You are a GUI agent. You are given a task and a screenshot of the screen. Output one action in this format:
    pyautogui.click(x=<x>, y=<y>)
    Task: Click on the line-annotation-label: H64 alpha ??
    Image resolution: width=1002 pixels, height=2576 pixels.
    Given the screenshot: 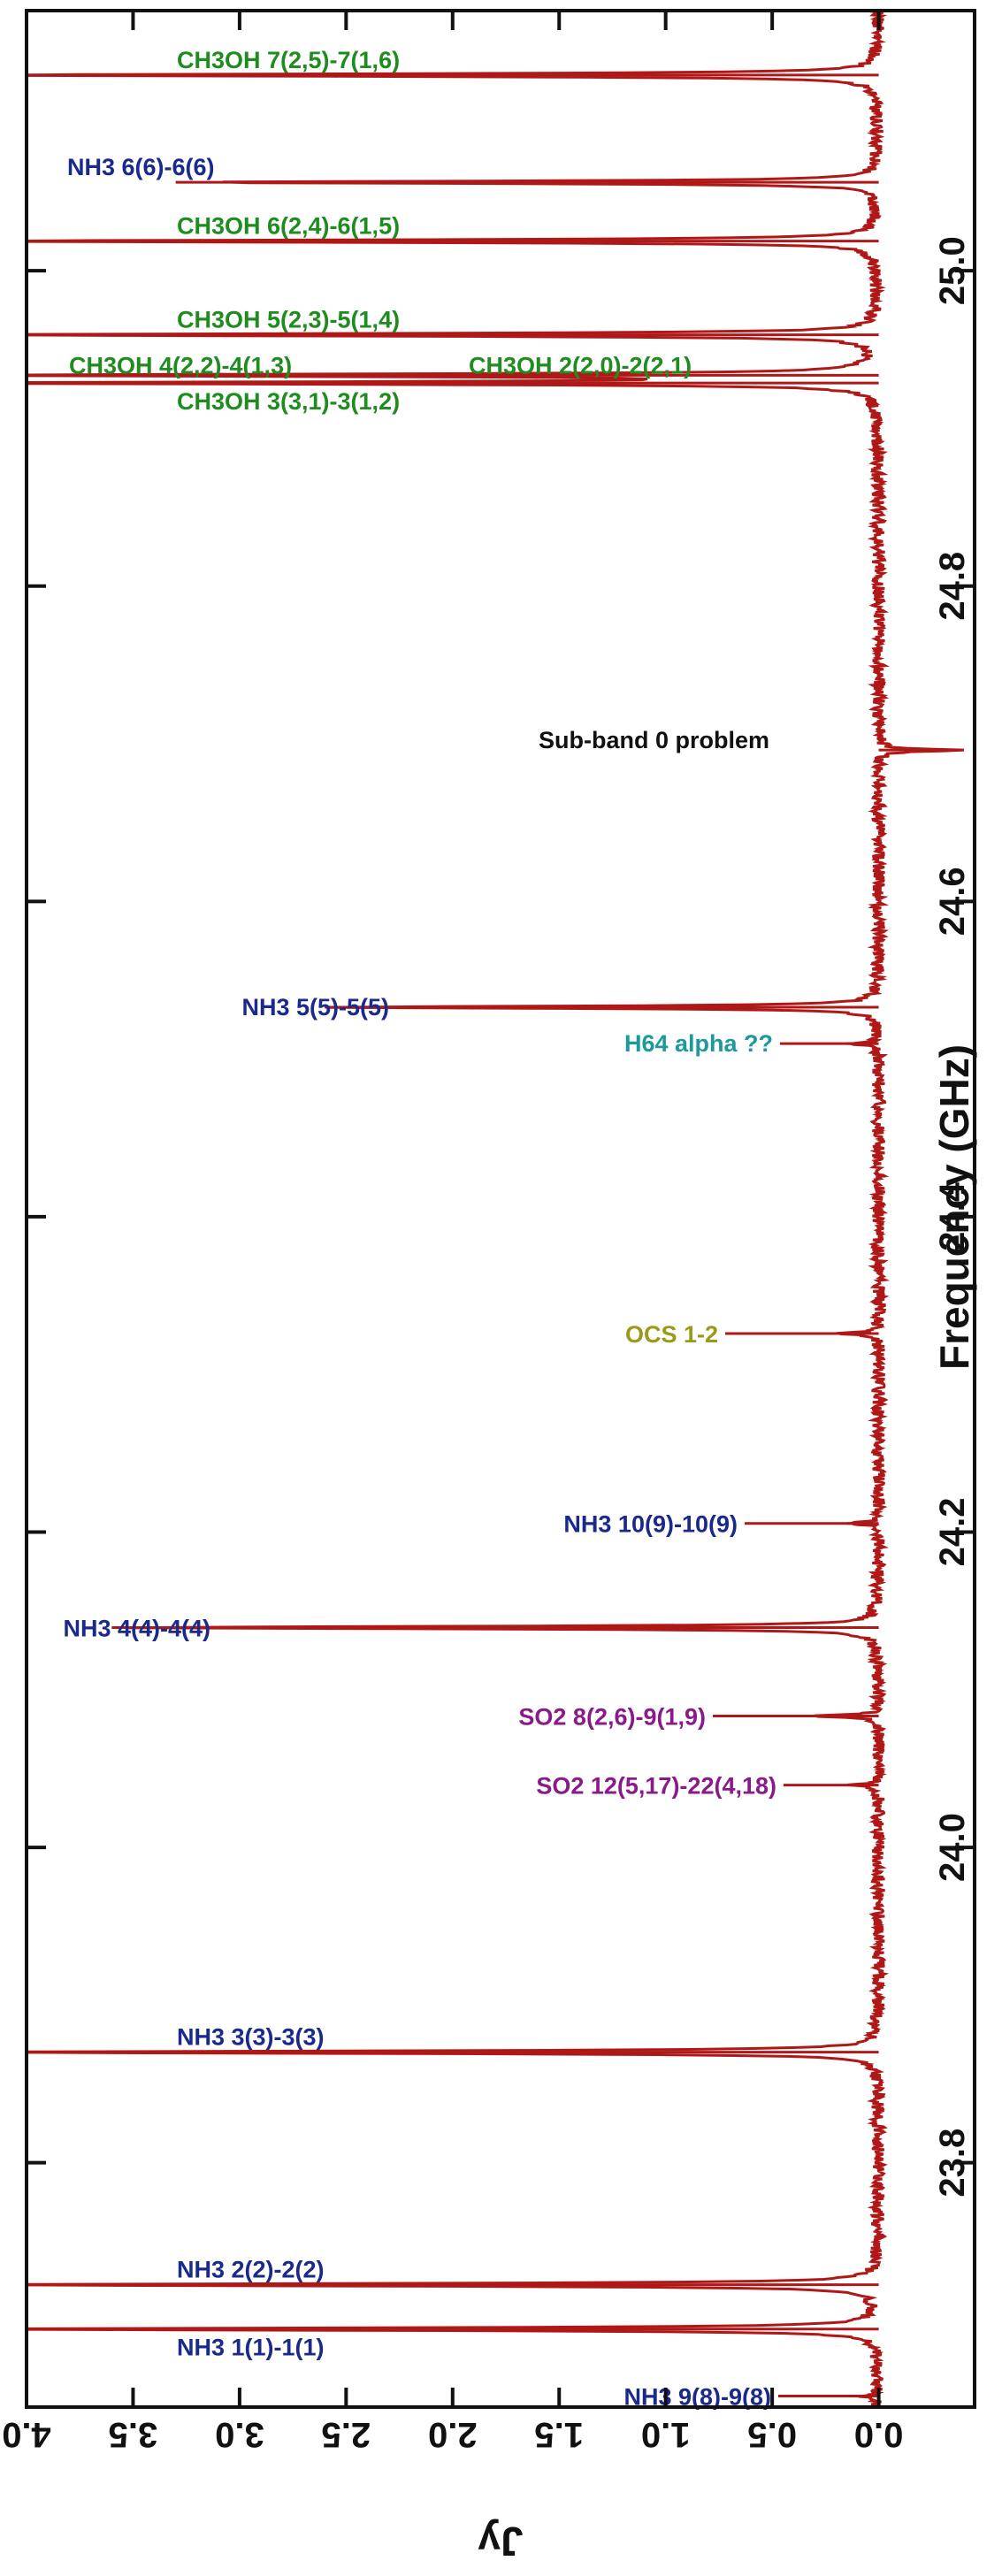 What is the action you would take?
    pyautogui.click(x=698, y=1043)
    